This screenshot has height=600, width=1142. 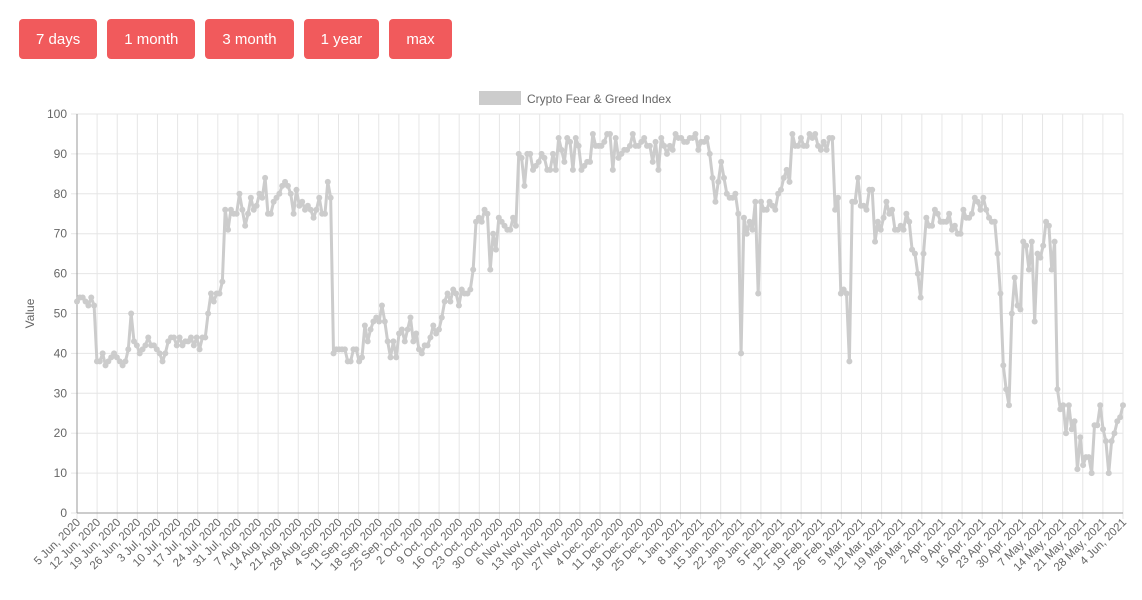 What do you see at coordinates (249, 39) in the screenshot?
I see `range-3-month-button: 3 month` at bounding box center [249, 39].